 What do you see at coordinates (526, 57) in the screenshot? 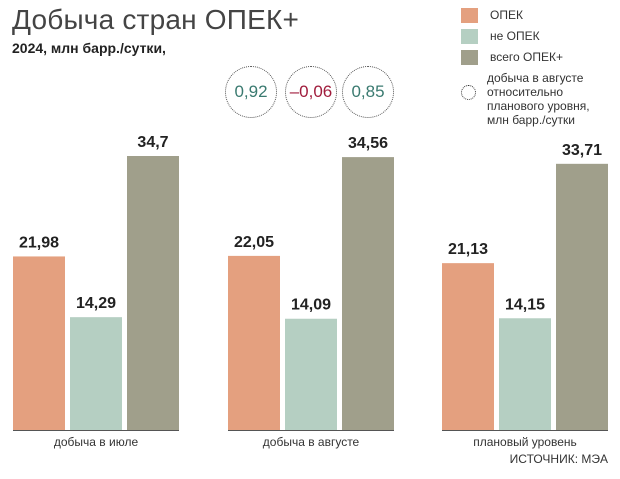
I see `legend-label-total: всего ОПЕК+` at bounding box center [526, 57].